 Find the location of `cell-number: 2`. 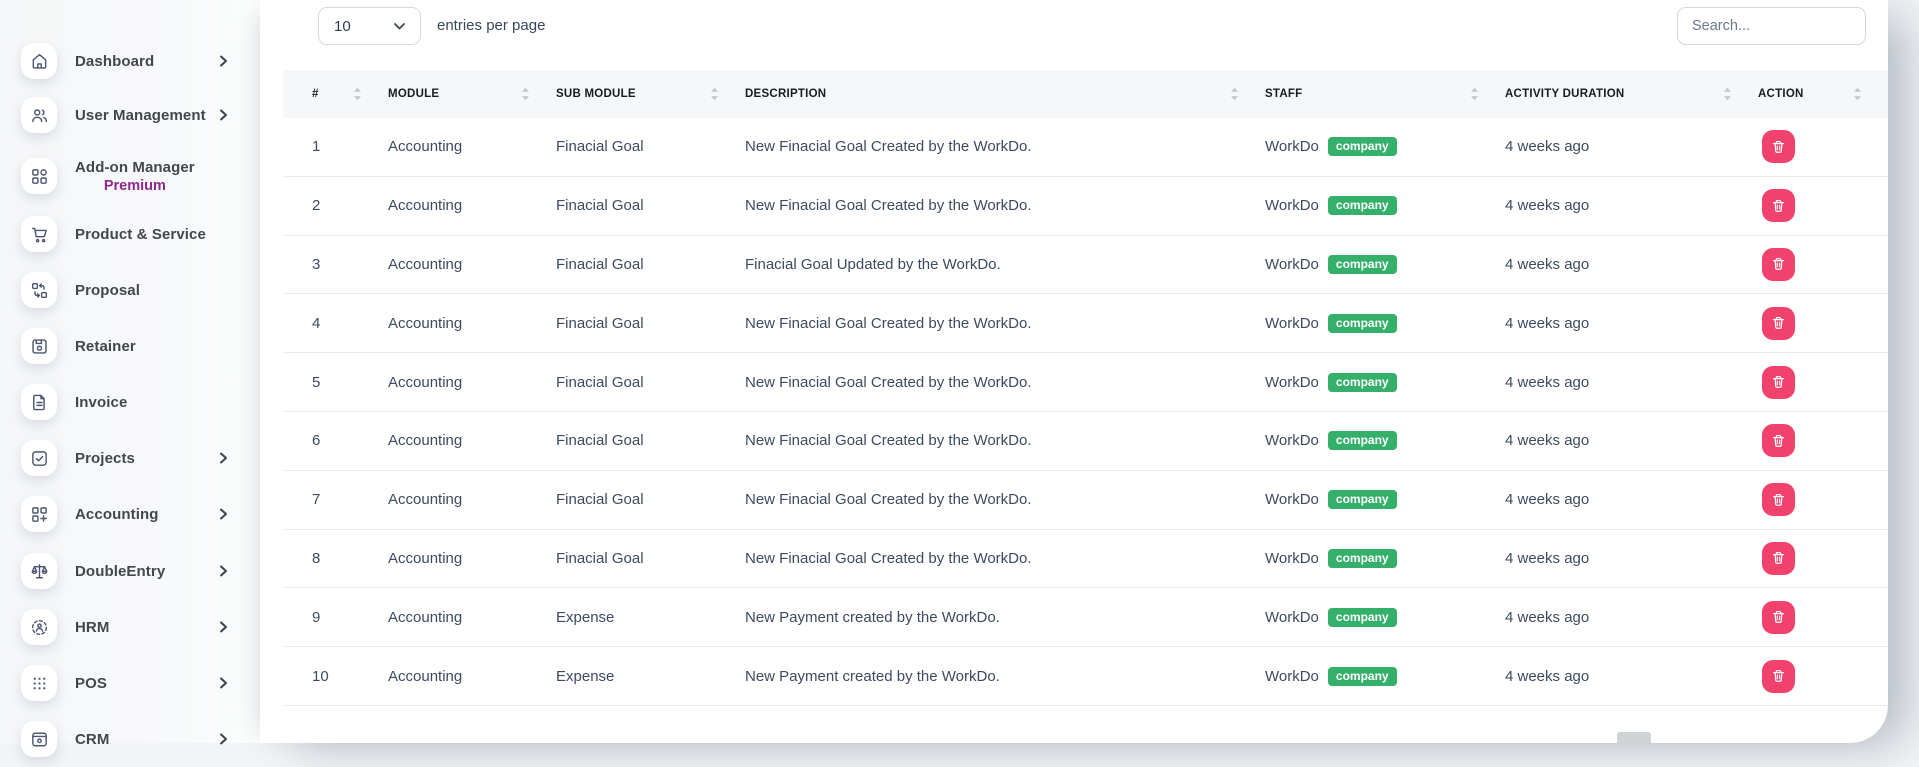

cell-number: 2 is located at coordinates (316, 206).